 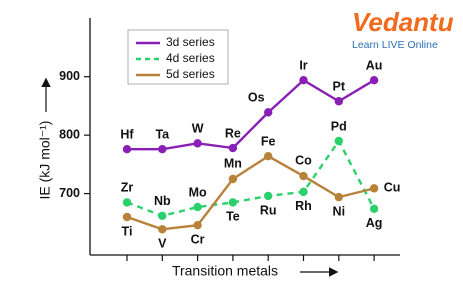 I want to click on point-label: Pd, so click(x=339, y=126).